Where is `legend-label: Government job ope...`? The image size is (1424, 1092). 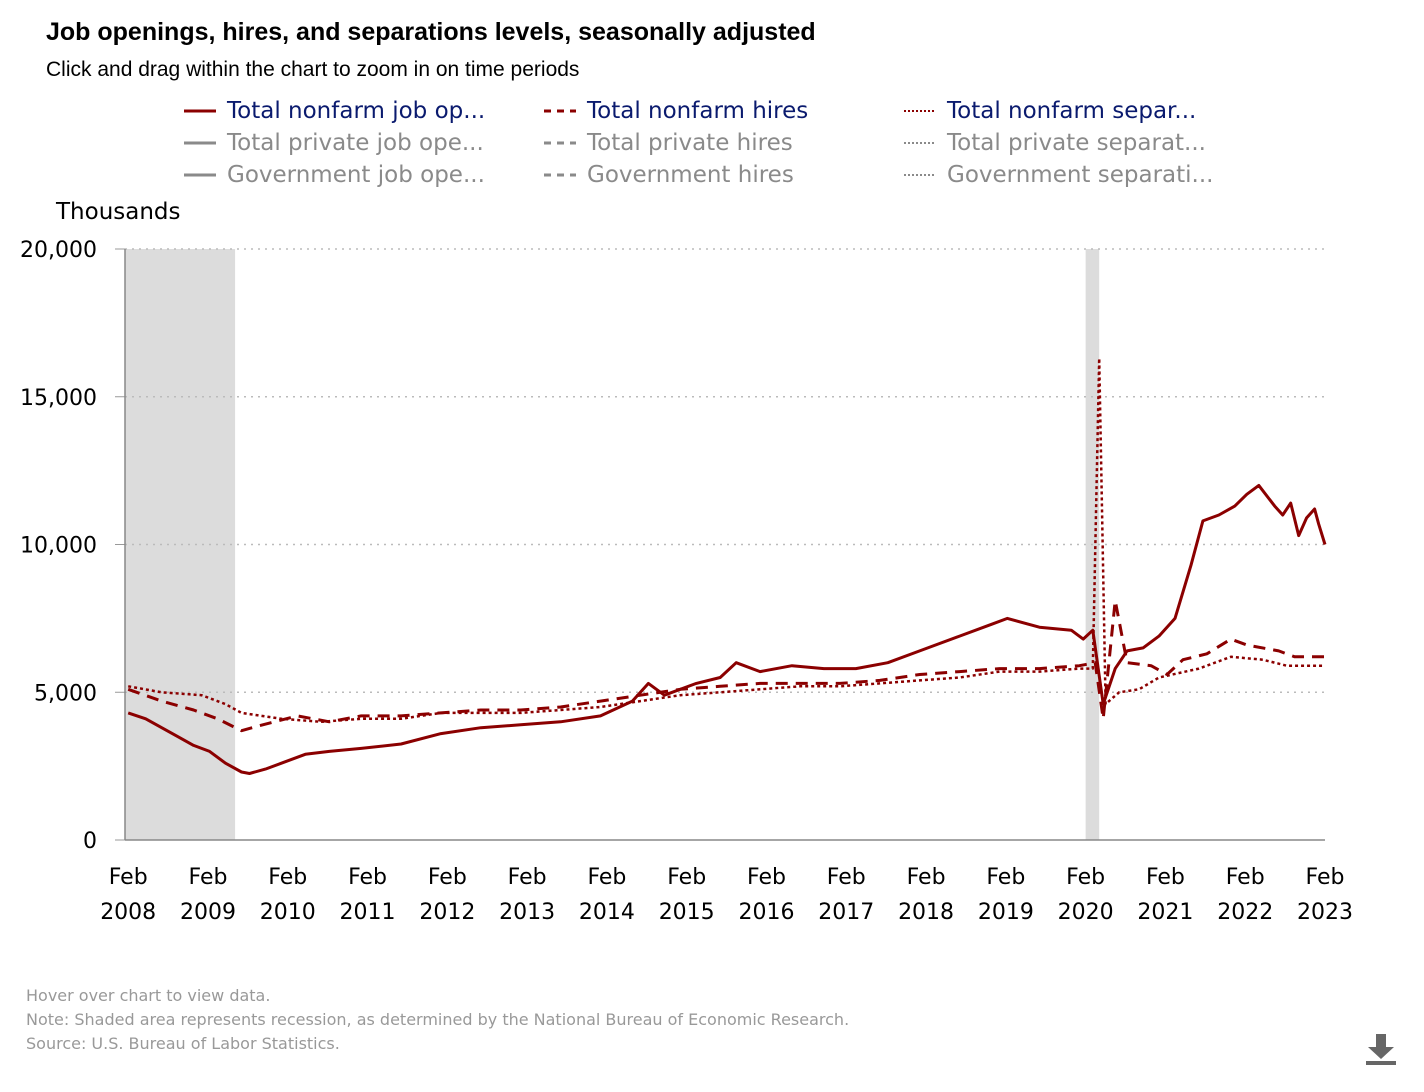 legend-label: Government job ope... is located at coordinates (356, 175).